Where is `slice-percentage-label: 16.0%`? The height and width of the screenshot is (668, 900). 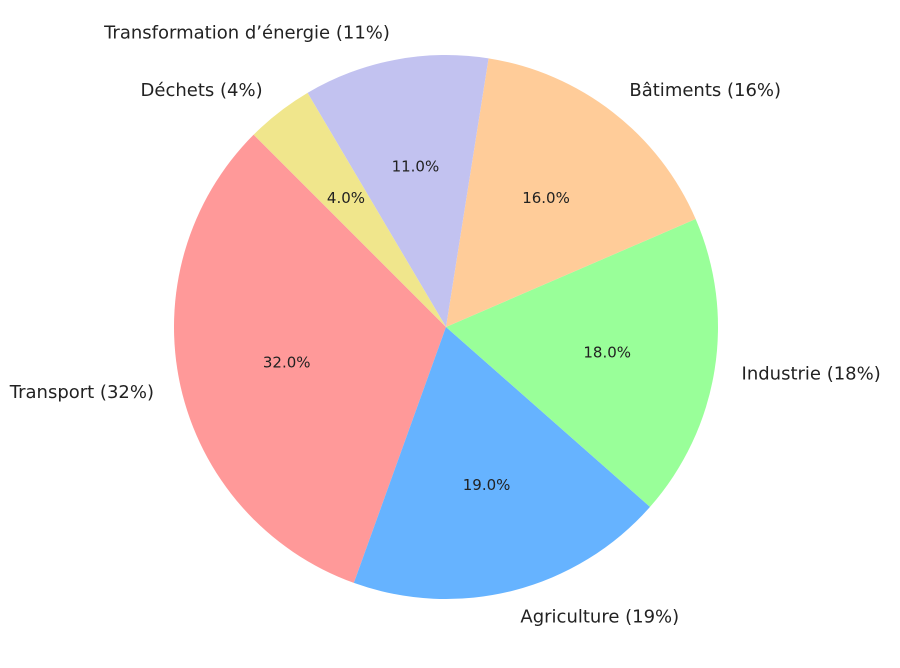 slice-percentage-label: 16.0% is located at coordinates (546, 198).